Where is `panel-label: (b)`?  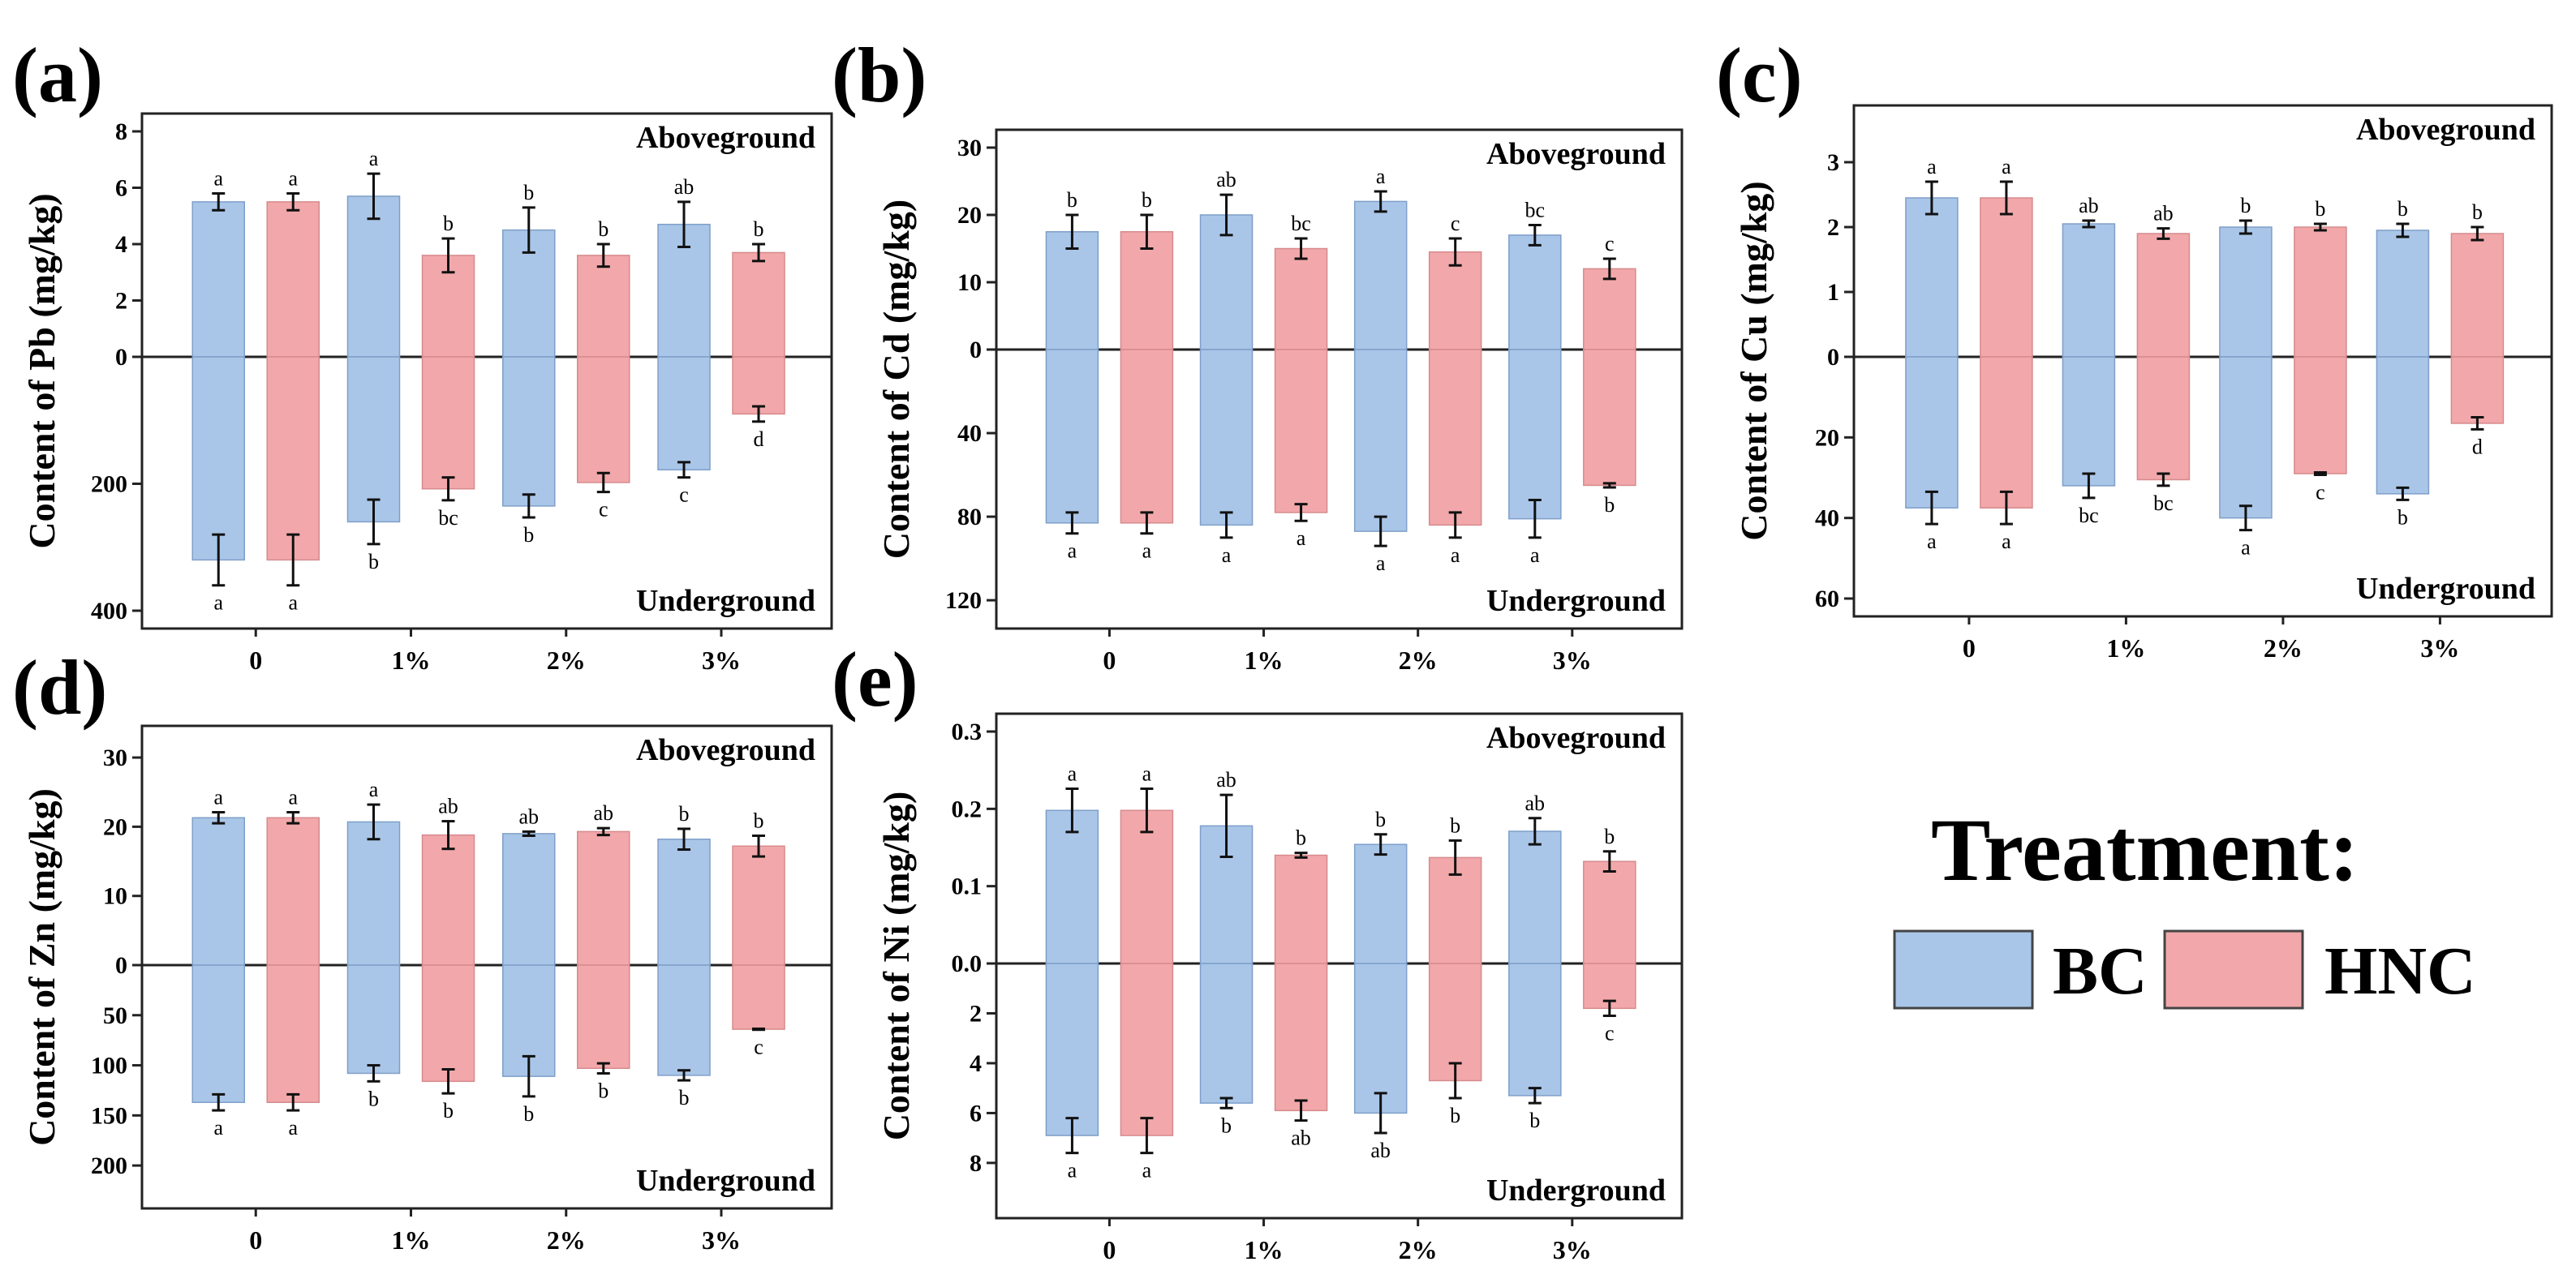
panel-label: (b) is located at coordinates (879, 75).